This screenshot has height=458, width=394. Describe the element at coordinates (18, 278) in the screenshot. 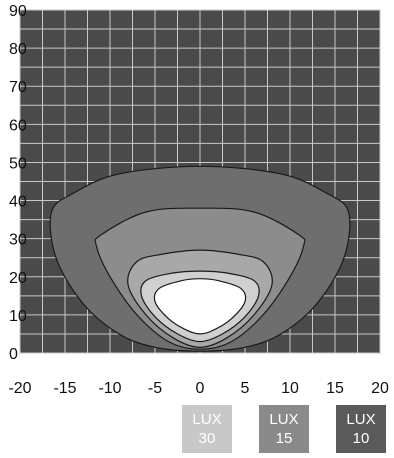

I see `y-tick-label: 20` at that location.